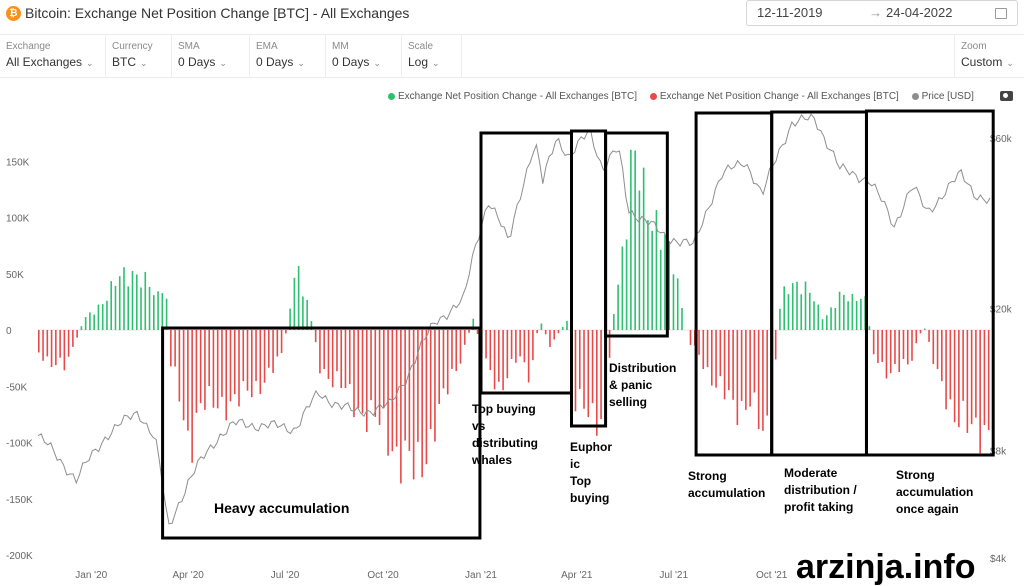 The width and height of the screenshot is (1024, 586). What do you see at coordinates (790, 12) in the screenshot?
I see `date-from: 12-11-2019` at bounding box center [790, 12].